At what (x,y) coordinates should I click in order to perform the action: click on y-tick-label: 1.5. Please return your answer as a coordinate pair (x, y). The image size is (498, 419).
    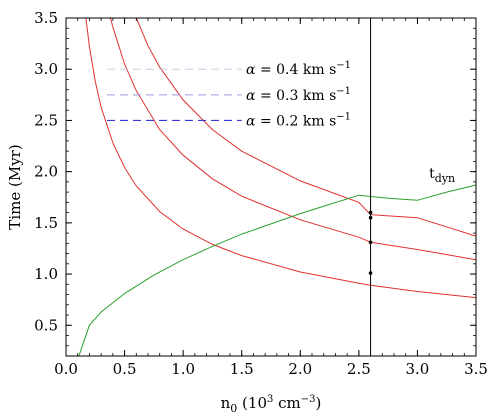
    Looking at the image, I should click on (46, 223).